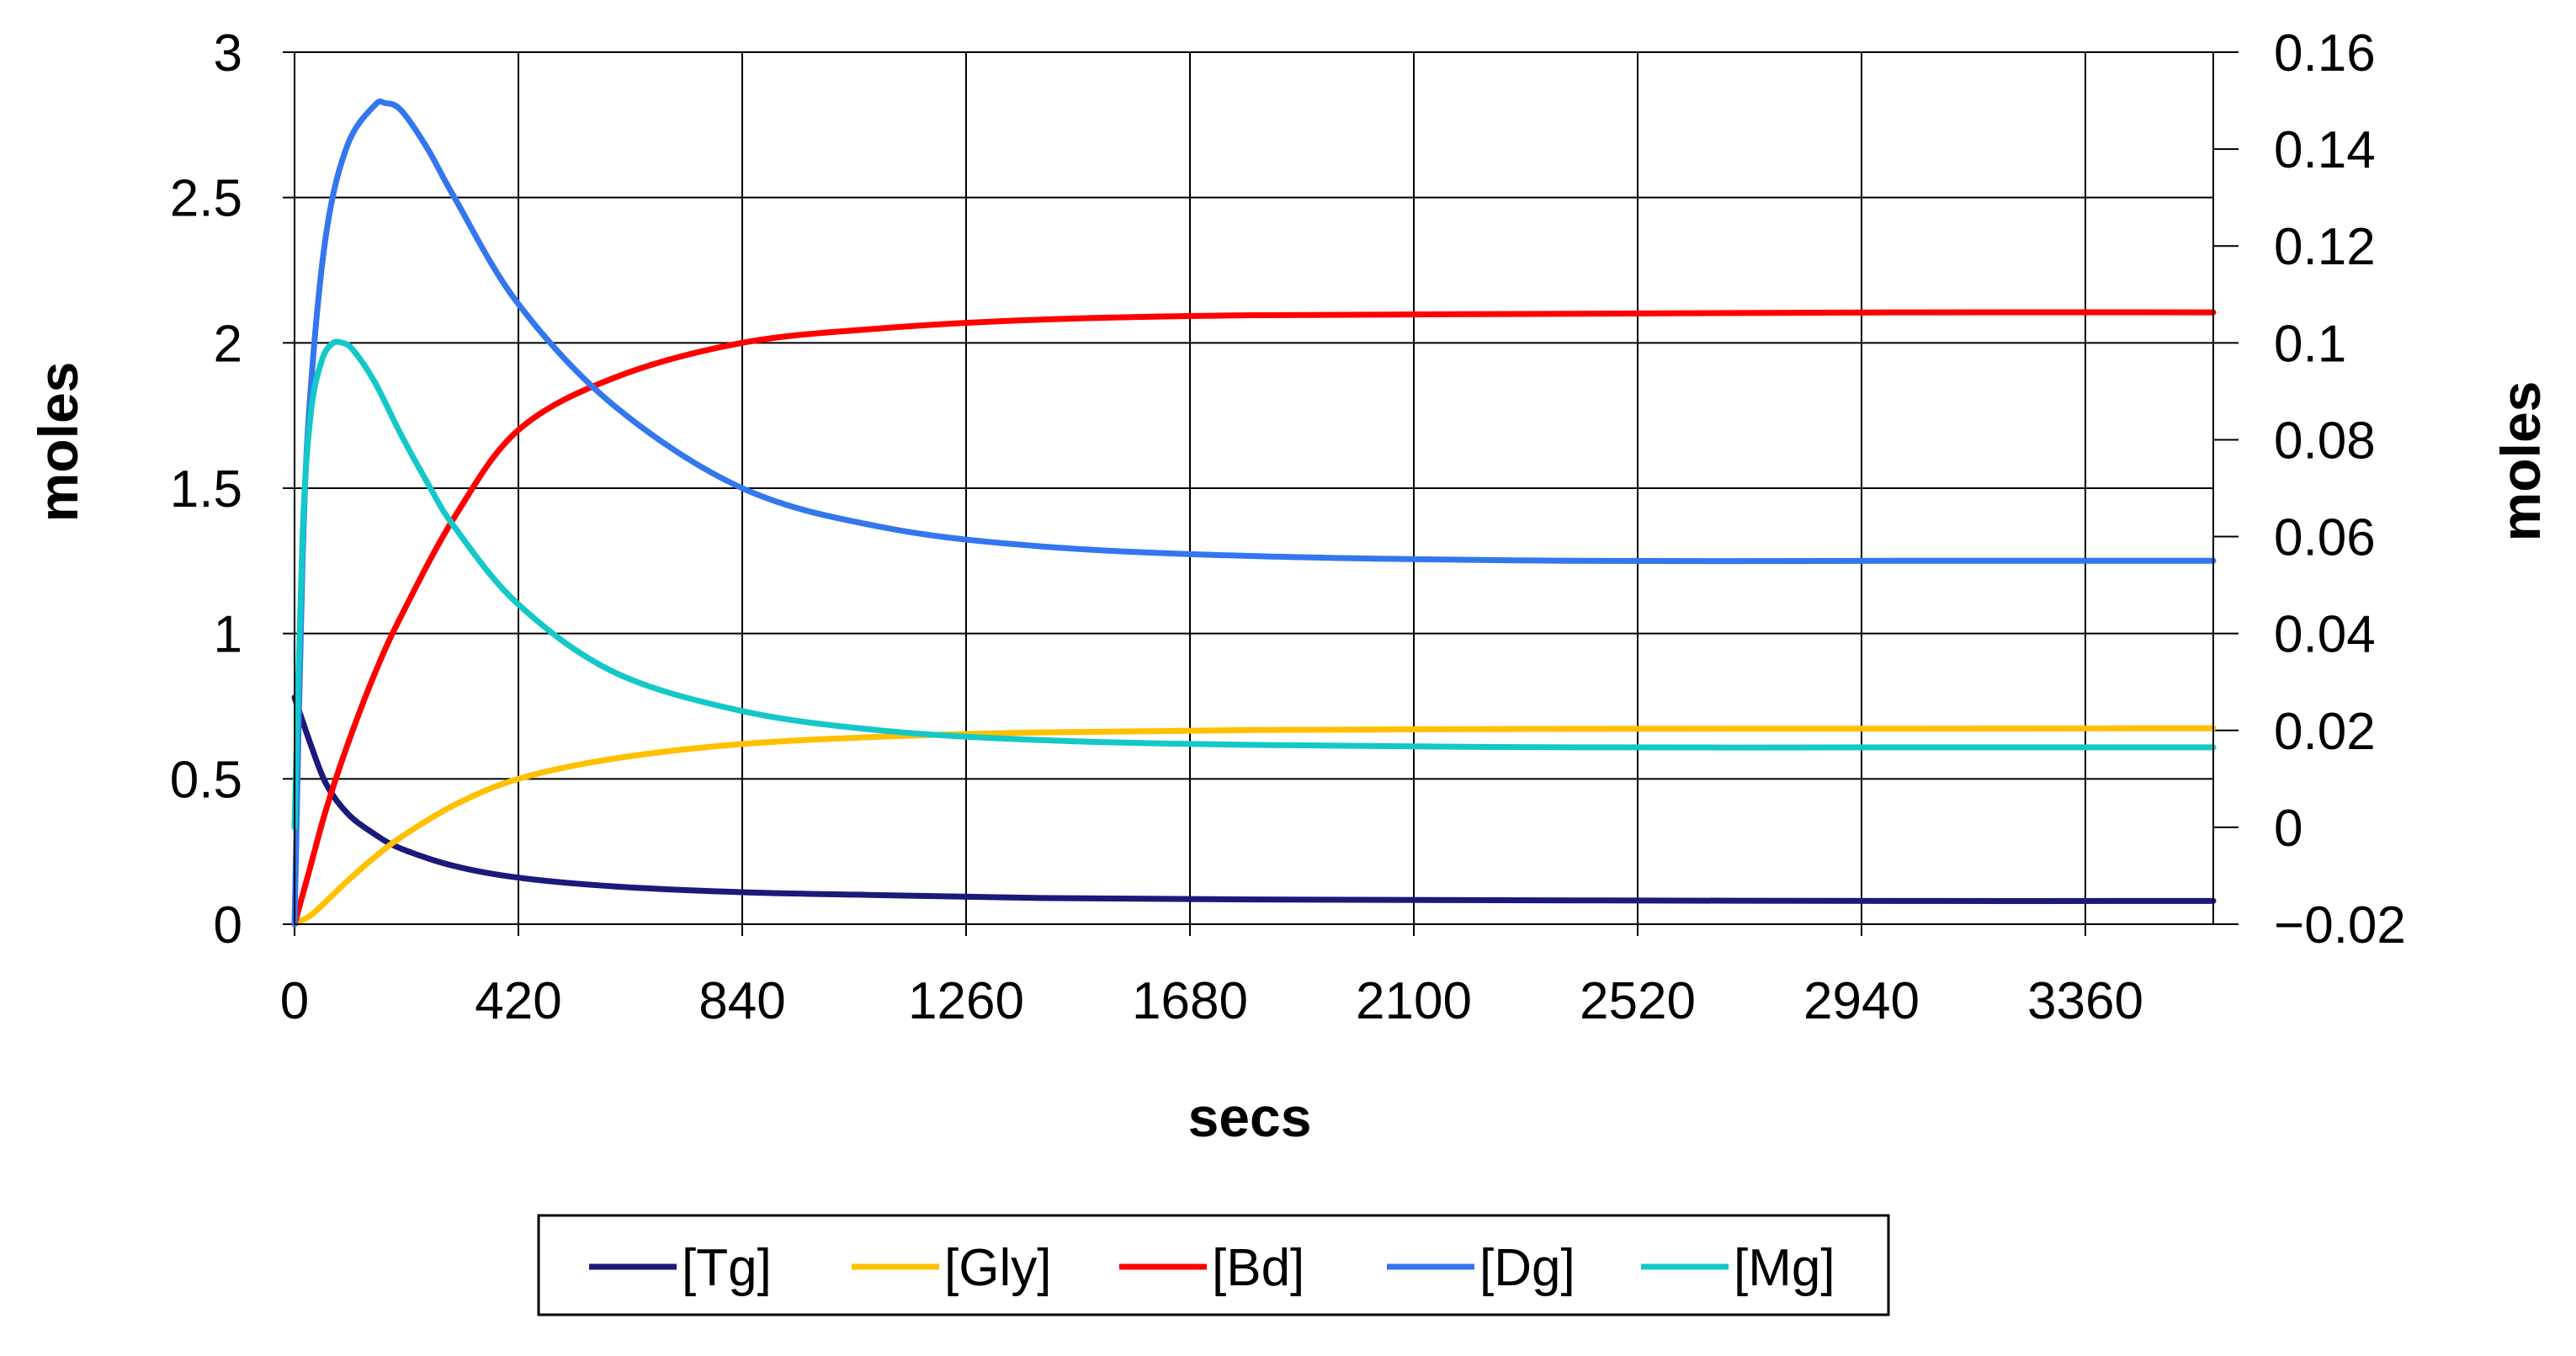  What do you see at coordinates (1254, 826) in the screenshot?
I see `series-line-gly` at bounding box center [1254, 826].